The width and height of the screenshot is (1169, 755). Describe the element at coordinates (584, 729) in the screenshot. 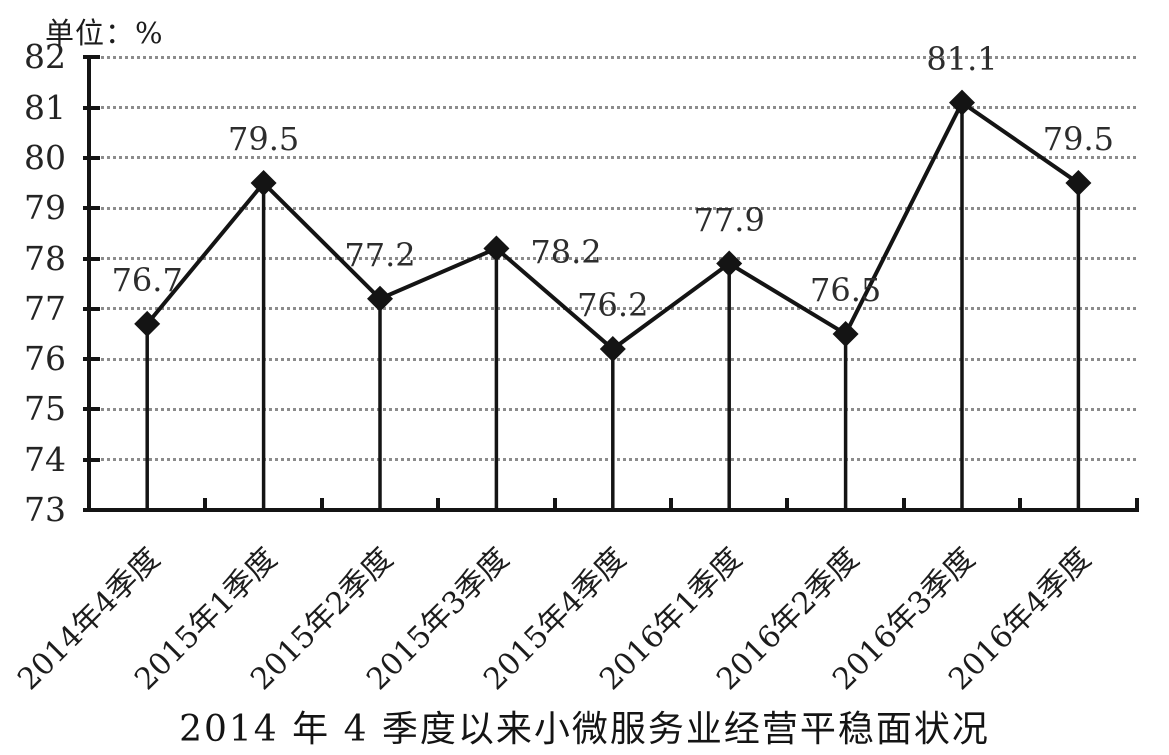

I see `chart-title: 2014 年 4 季度以来小微服务业经营平稳面状况` at that location.